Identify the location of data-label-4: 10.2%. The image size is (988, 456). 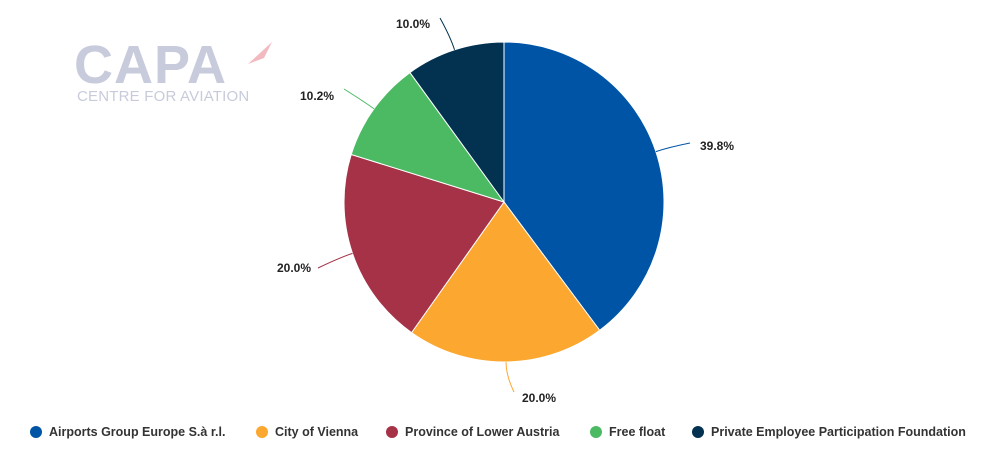
(317, 96).